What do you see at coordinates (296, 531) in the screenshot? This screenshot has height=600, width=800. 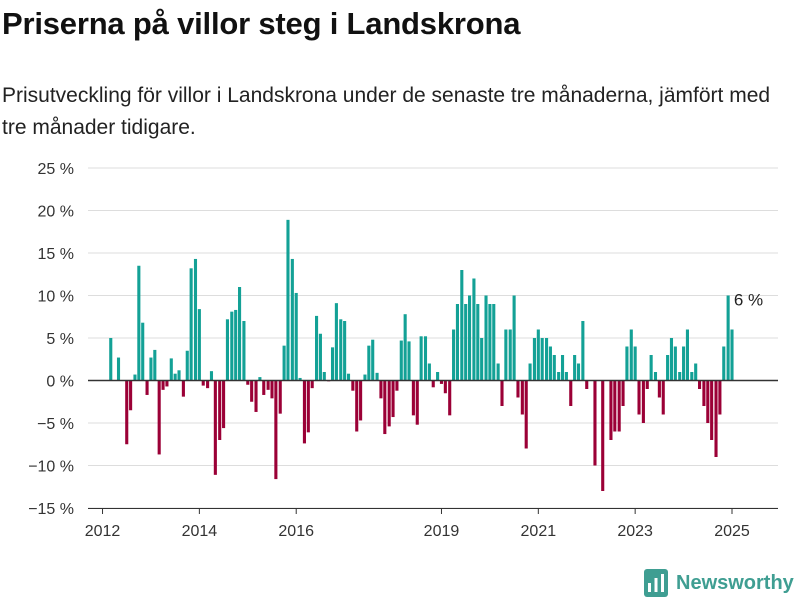 I see `x-tick-label: 2016` at bounding box center [296, 531].